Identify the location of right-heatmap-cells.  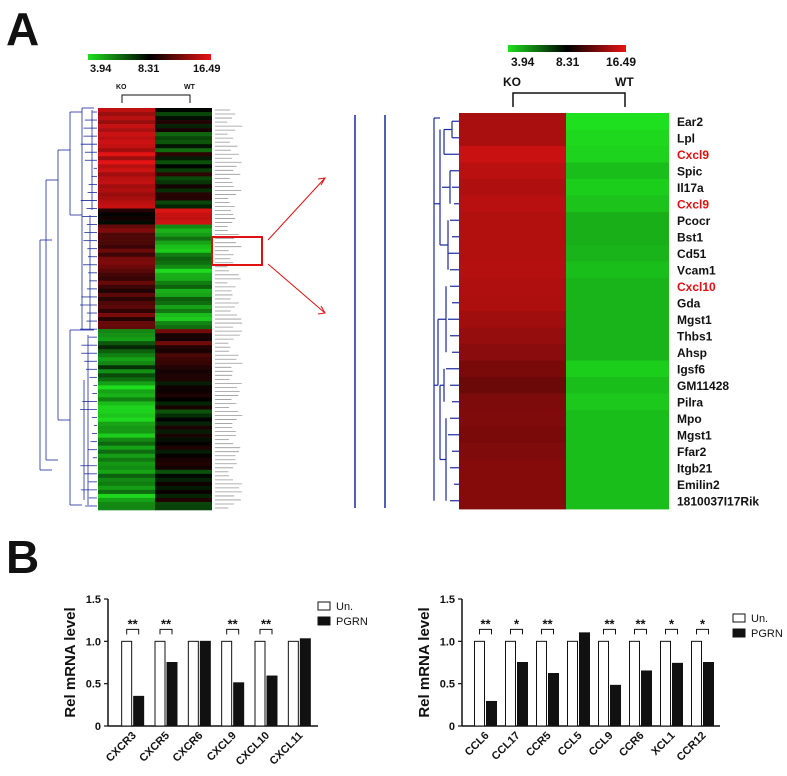
(564, 311).